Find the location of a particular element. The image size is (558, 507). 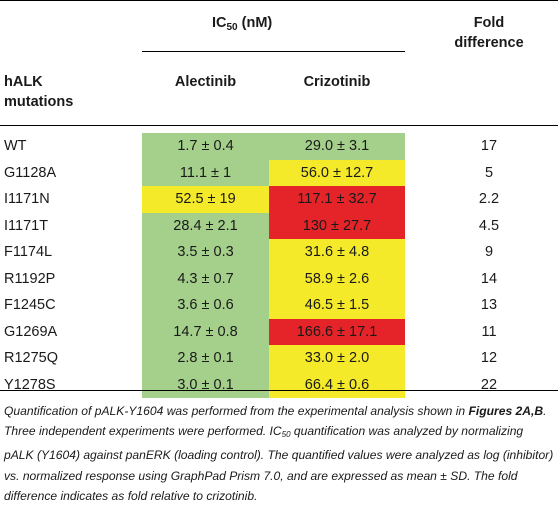

fold-header: Fold difference is located at coordinates (489, 33).